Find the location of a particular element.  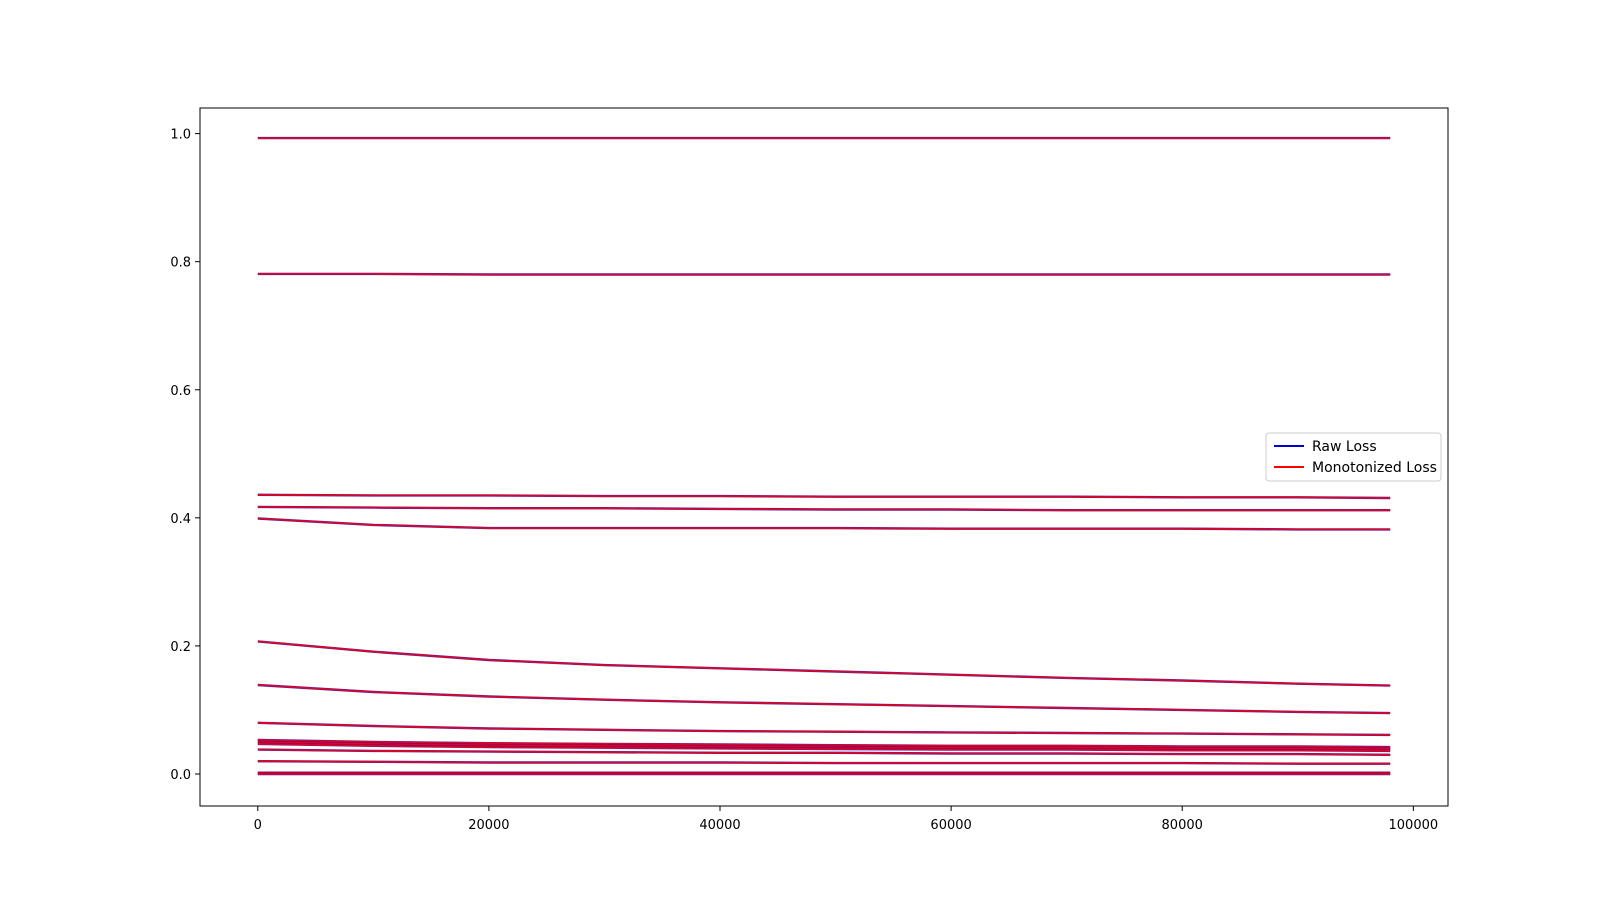

y-tick-label-4: 0.8 is located at coordinates (180, 263).